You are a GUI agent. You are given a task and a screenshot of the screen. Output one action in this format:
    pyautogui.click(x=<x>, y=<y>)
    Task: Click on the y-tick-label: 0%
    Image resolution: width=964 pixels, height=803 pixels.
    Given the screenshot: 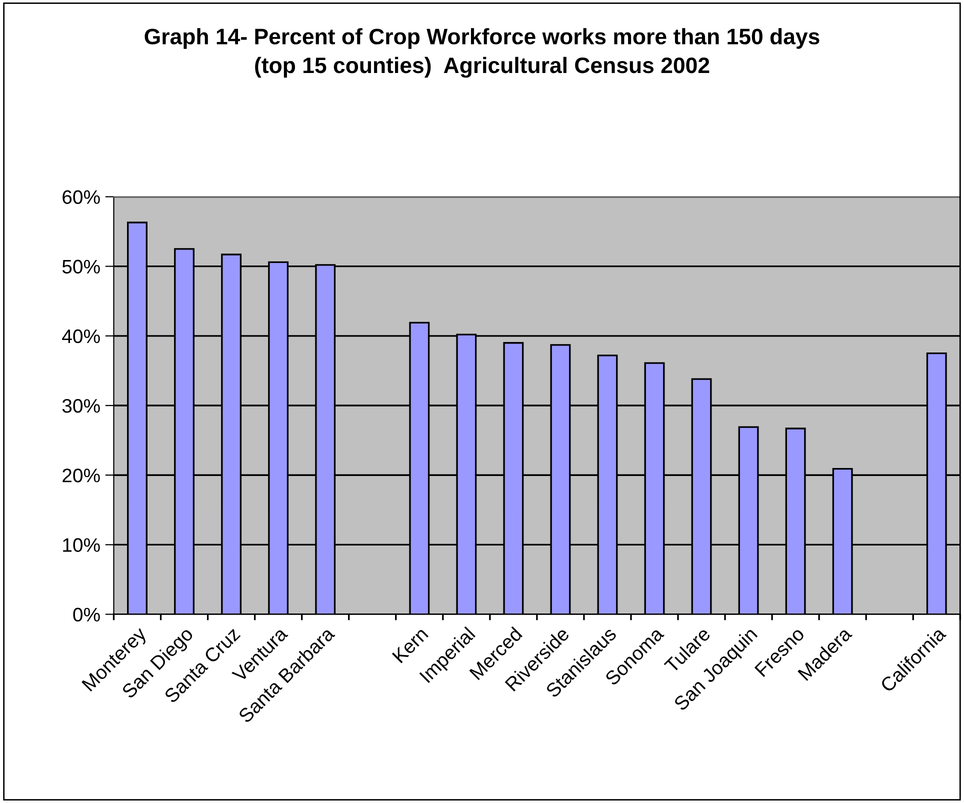 What is the action you would take?
    pyautogui.click(x=86, y=615)
    